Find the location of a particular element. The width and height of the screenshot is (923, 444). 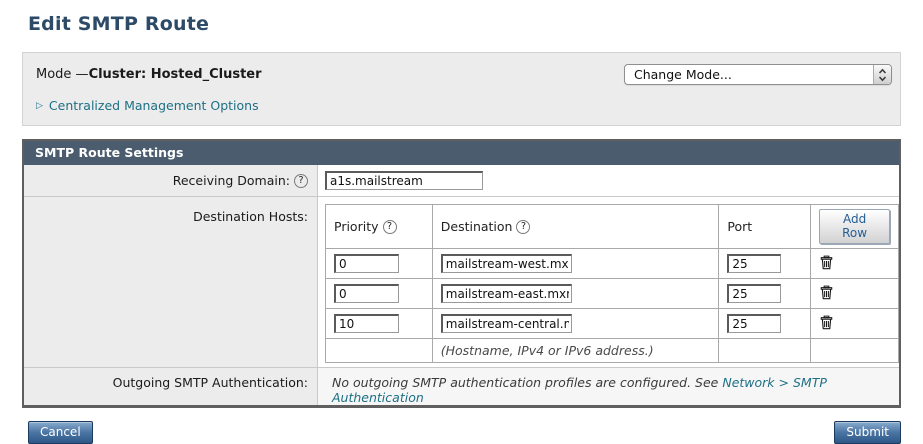

hostname-hint-row: (Hostname, IPv4 or IPv6 address.) is located at coordinates (612, 350).